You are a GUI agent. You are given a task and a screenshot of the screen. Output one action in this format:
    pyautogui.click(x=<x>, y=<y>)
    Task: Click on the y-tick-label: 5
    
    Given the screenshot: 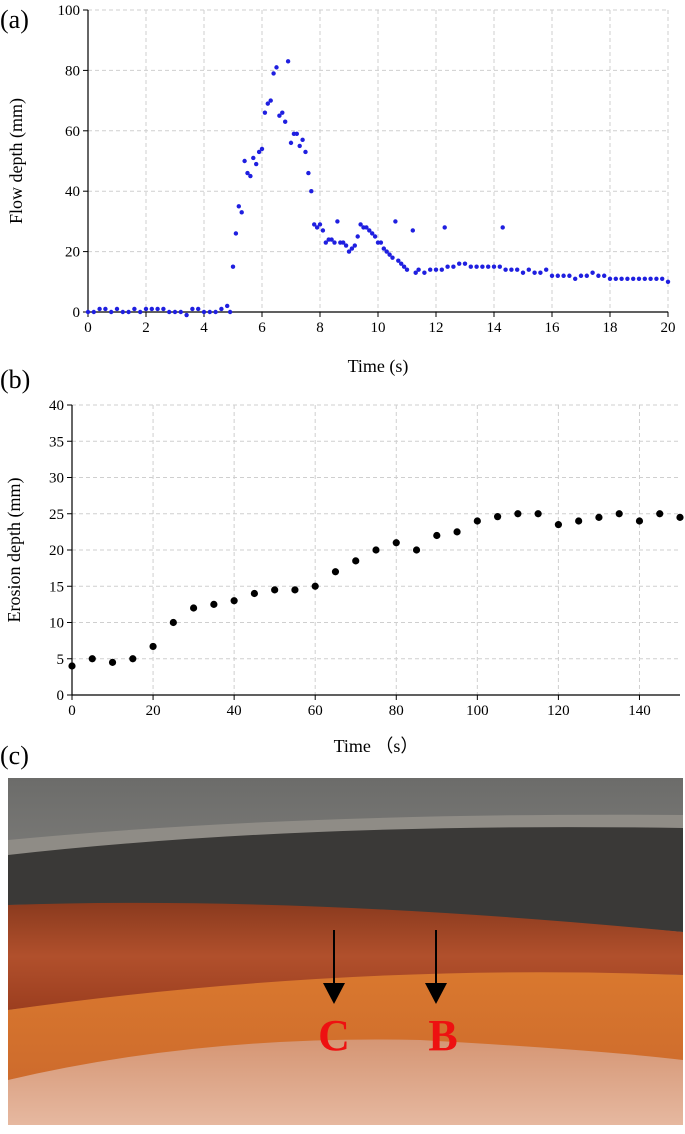 What is the action you would take?
    pyautogui.click(x=61, y=660)
    